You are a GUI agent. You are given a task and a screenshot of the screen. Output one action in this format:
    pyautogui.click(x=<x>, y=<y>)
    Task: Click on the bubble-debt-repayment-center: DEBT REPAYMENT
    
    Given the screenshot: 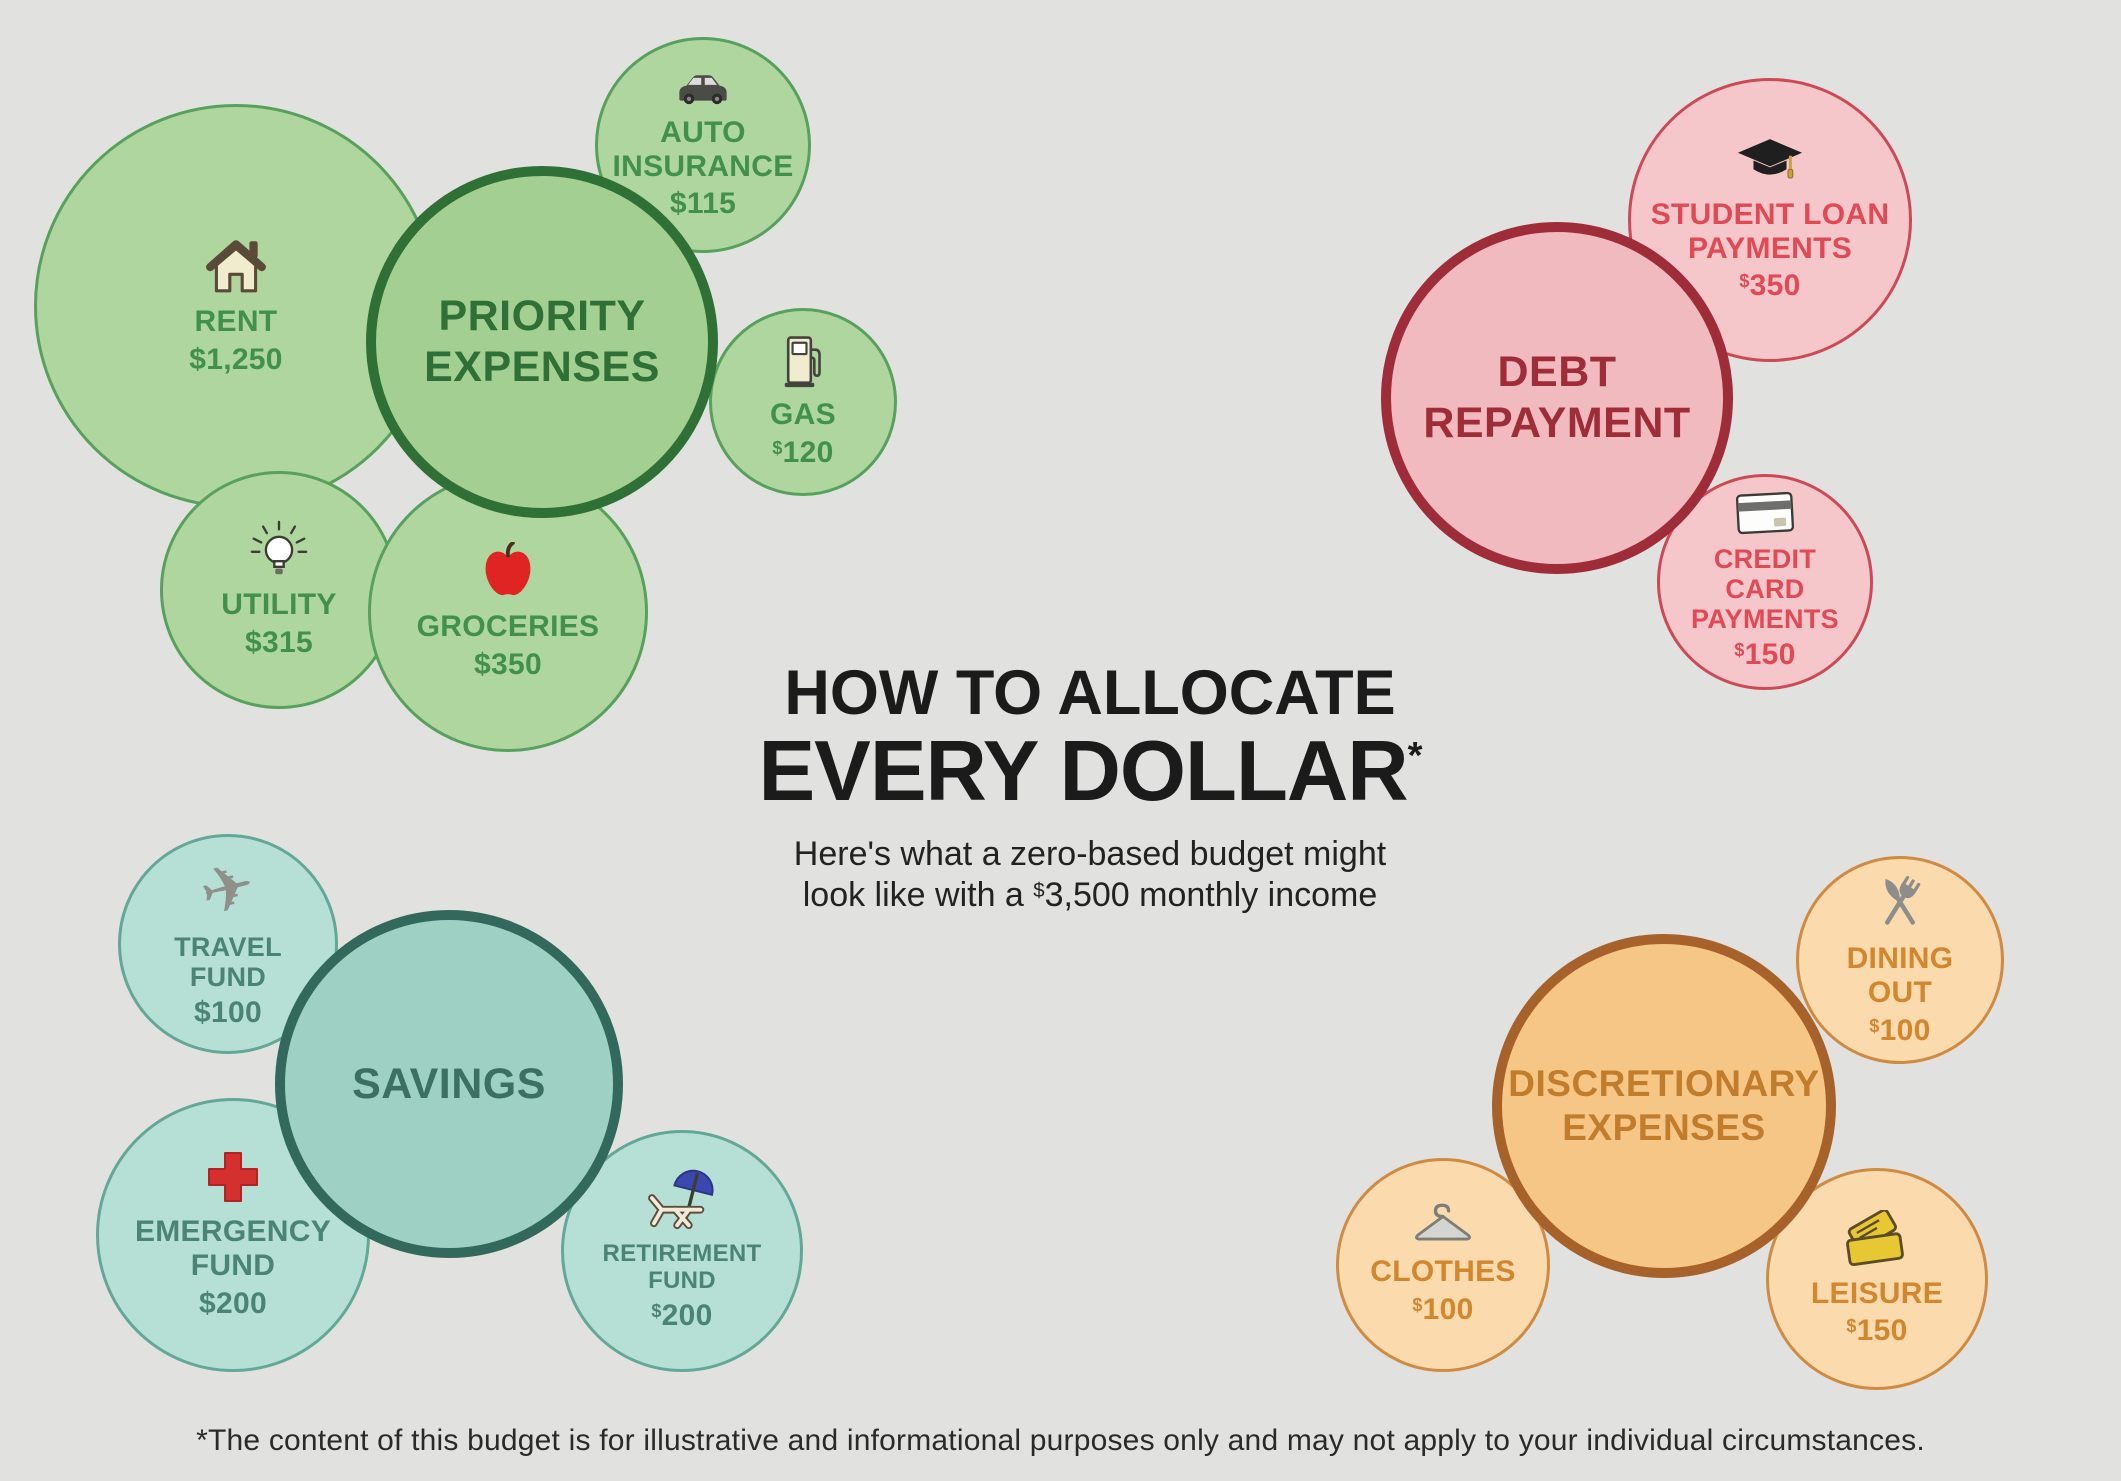 What is the action you would take?
    pyautogui.click(x=1557, y=398)
    